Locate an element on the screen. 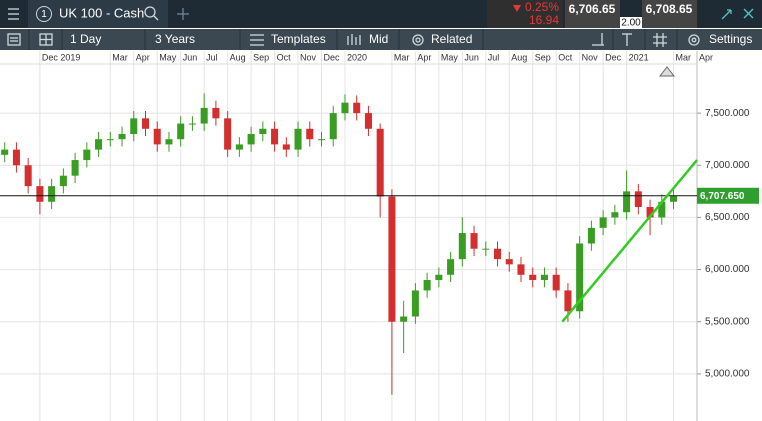 This screenshot has width=762, height=421. x-tick-label: 2021 is located at coordinates (639, 57).